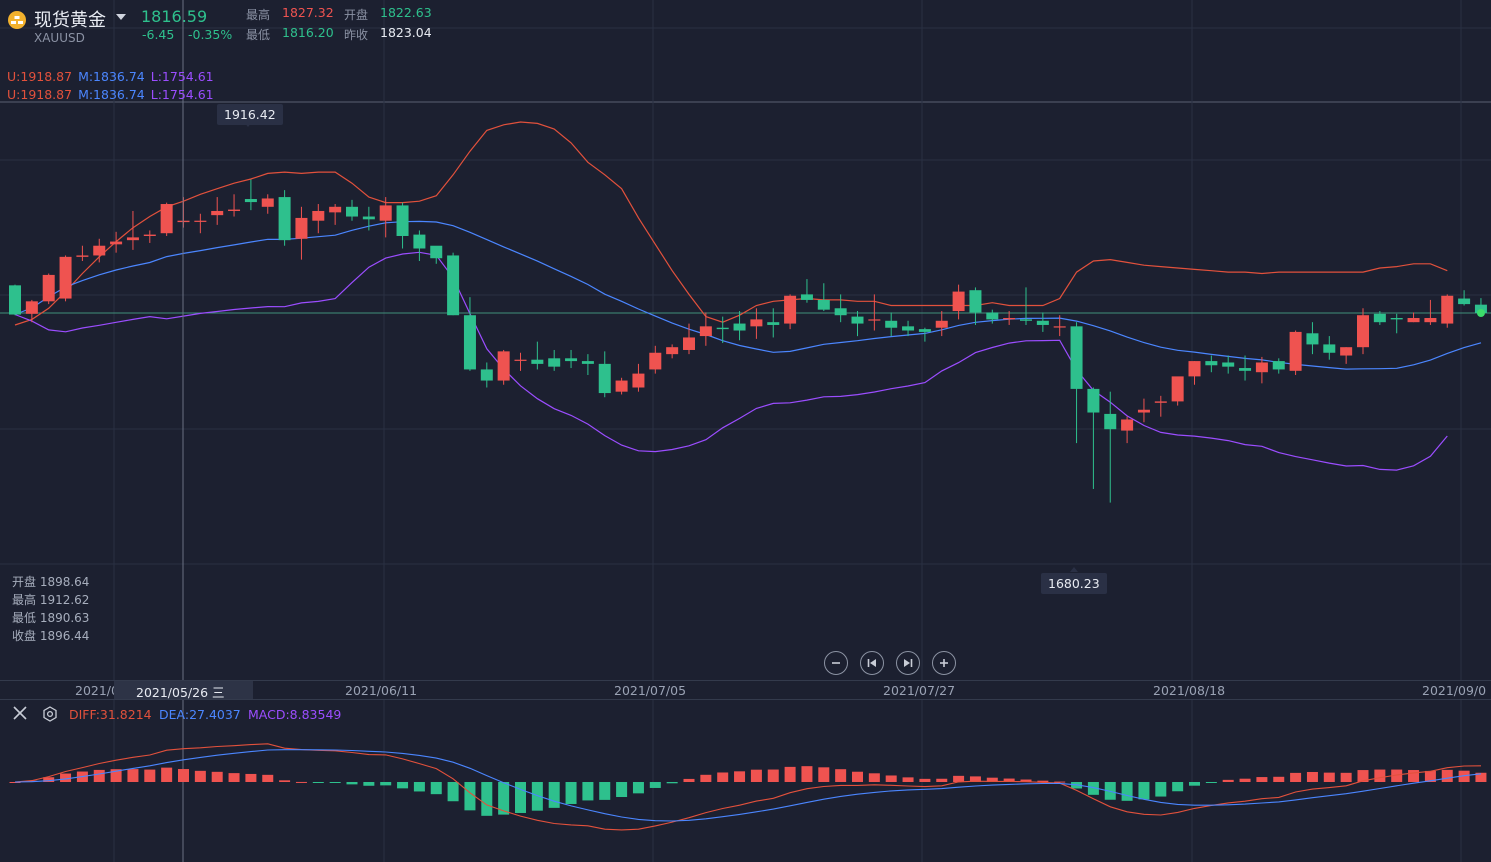 The width and height of the screenshot is (1491, 862). Describe the element at coordinates (70, 20) in the screenshot. I see `instrument-name: 现货黄金` at that location.